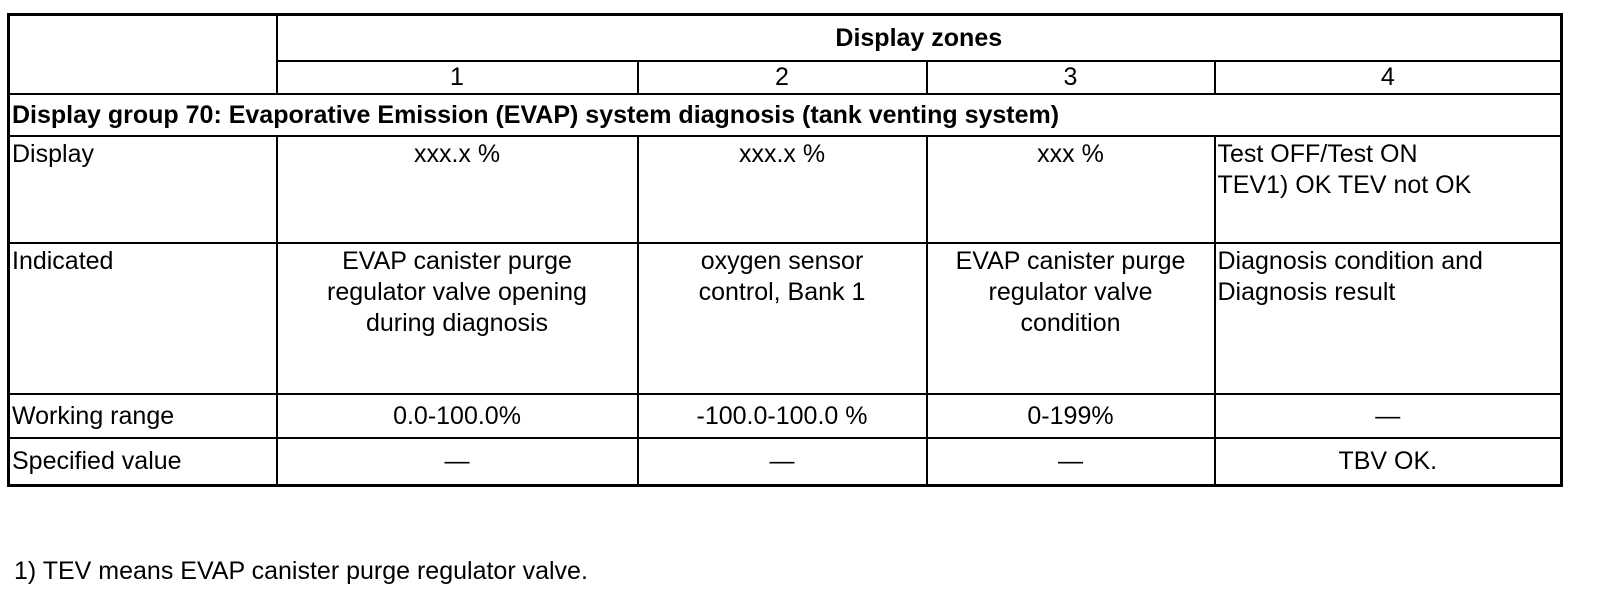 Image resolution: width=1600 pixels, height=612 pixels. What do you see at coordinates (1388, 462) in the screenshot?
I see `specified-value-zone-4: TBV OK.` at bounding box center [1388, 462].